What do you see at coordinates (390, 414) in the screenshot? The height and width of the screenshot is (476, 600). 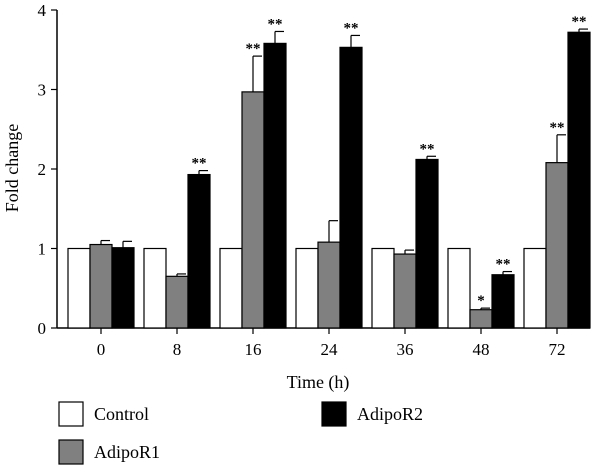 I see `legend-label-adipor2: AdipoR2` at bounding box center [390, 414].